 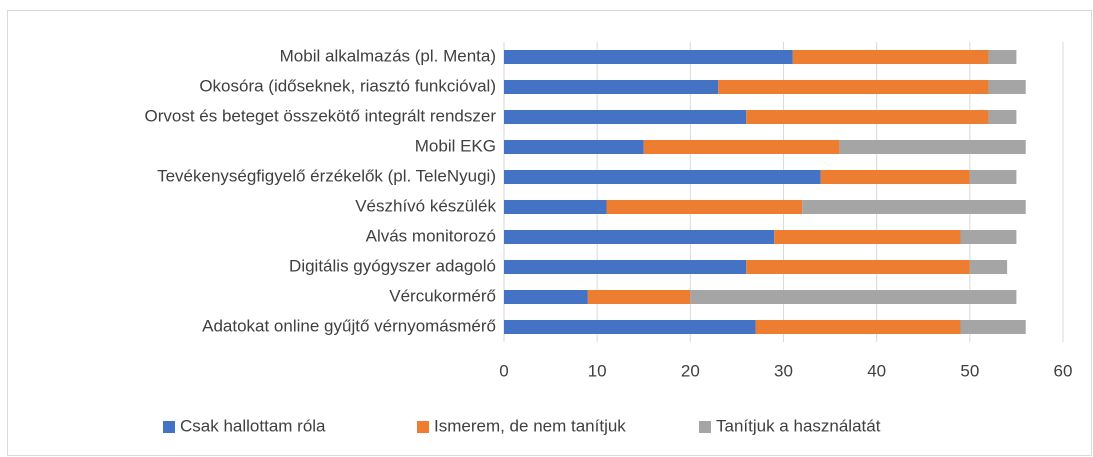 What do you see at coordinates (1063, 370) in the screenshot?
I see `x-tick-label: 60` at bounding box center [1063, 370].